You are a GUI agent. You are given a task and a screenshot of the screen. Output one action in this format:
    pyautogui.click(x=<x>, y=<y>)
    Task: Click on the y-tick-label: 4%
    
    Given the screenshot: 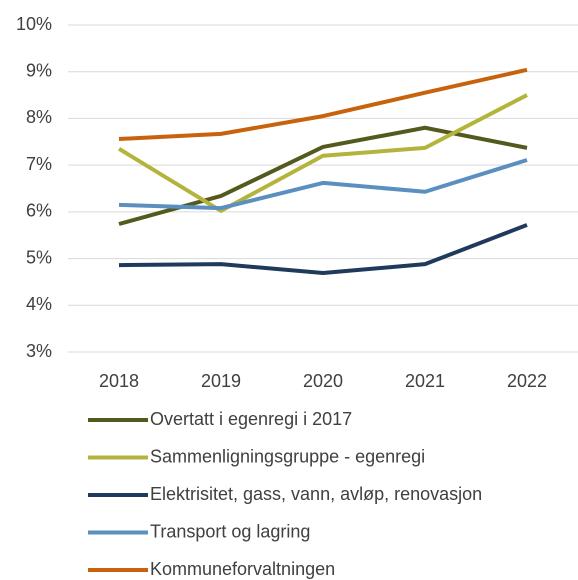 What is the action you would take?
    pyautogui.click(x=39, y=304)
    